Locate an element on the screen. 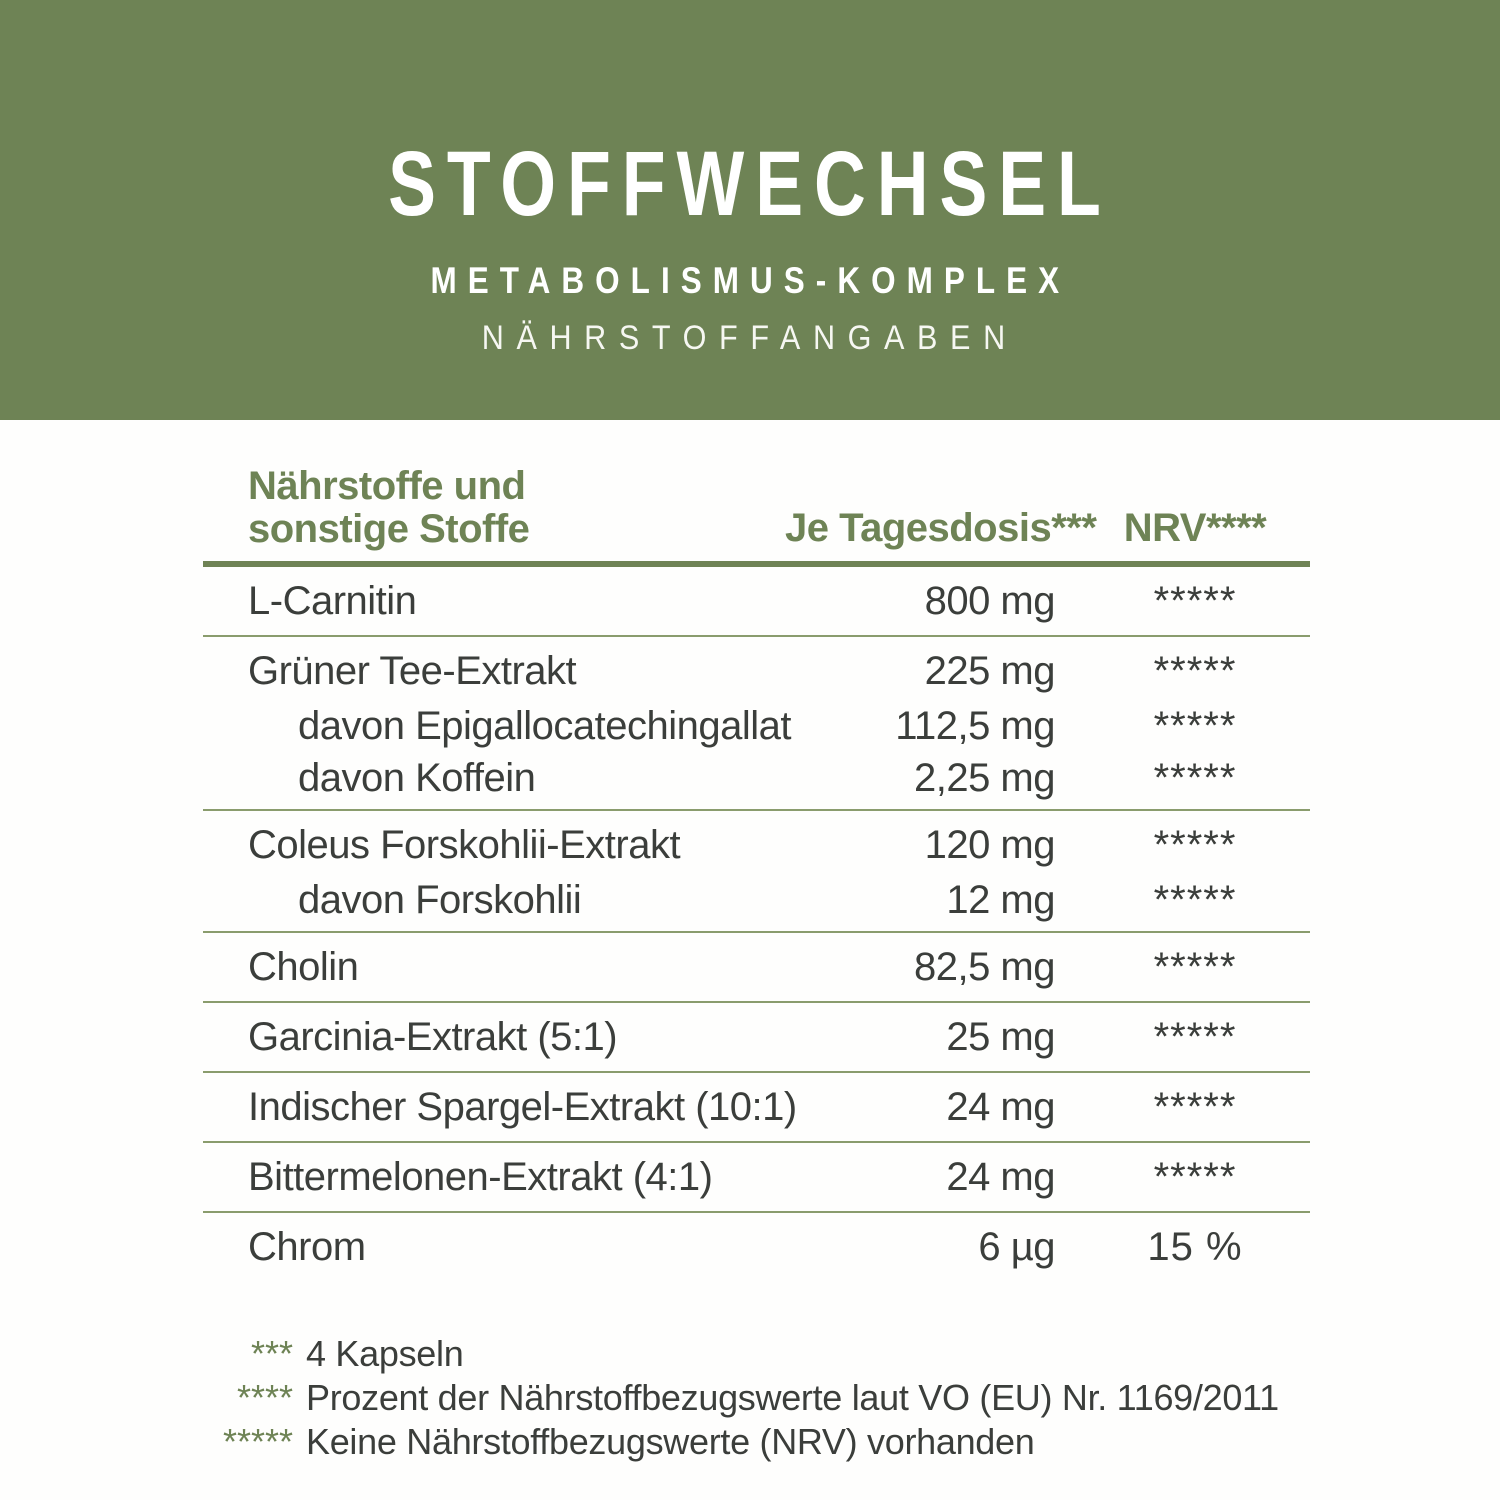  product-title: STOFFWECHSEL is located at coordinates (750, 184).